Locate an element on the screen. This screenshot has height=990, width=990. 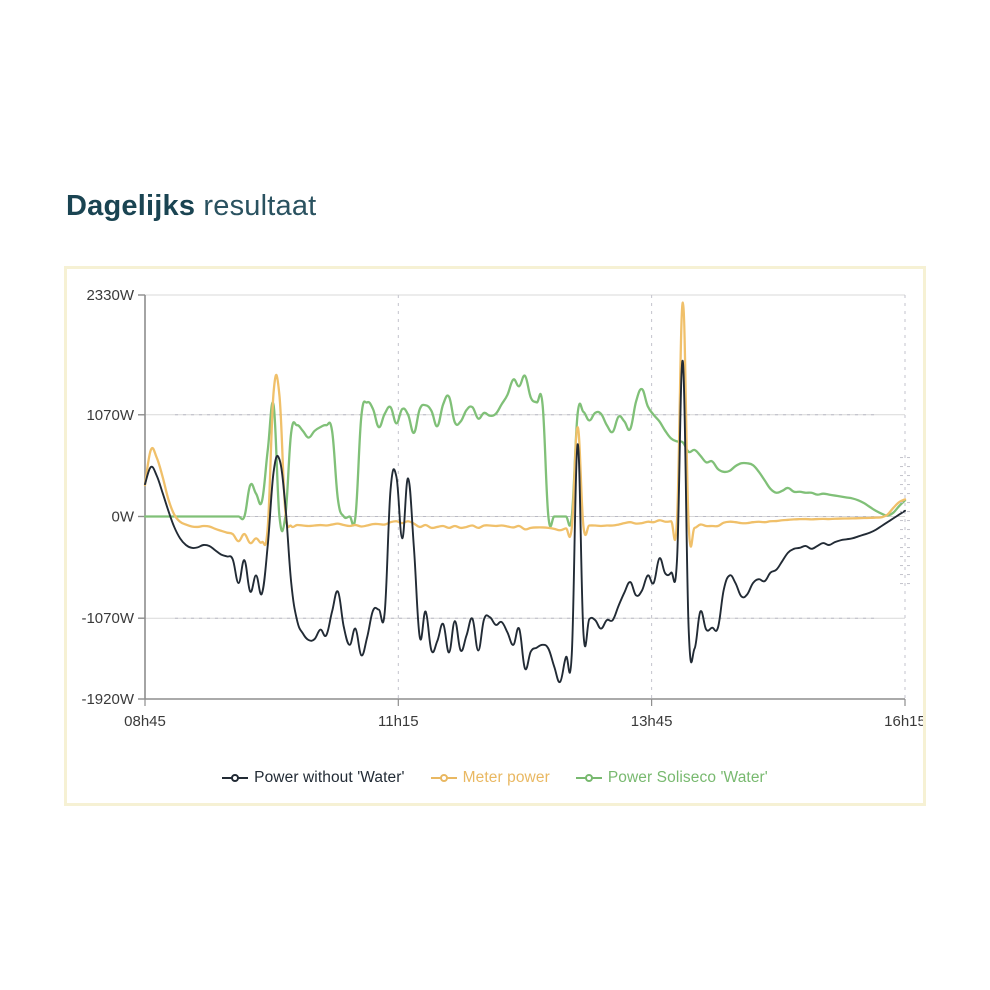
legend-label: Meter power is located at coordinates (506, 777).